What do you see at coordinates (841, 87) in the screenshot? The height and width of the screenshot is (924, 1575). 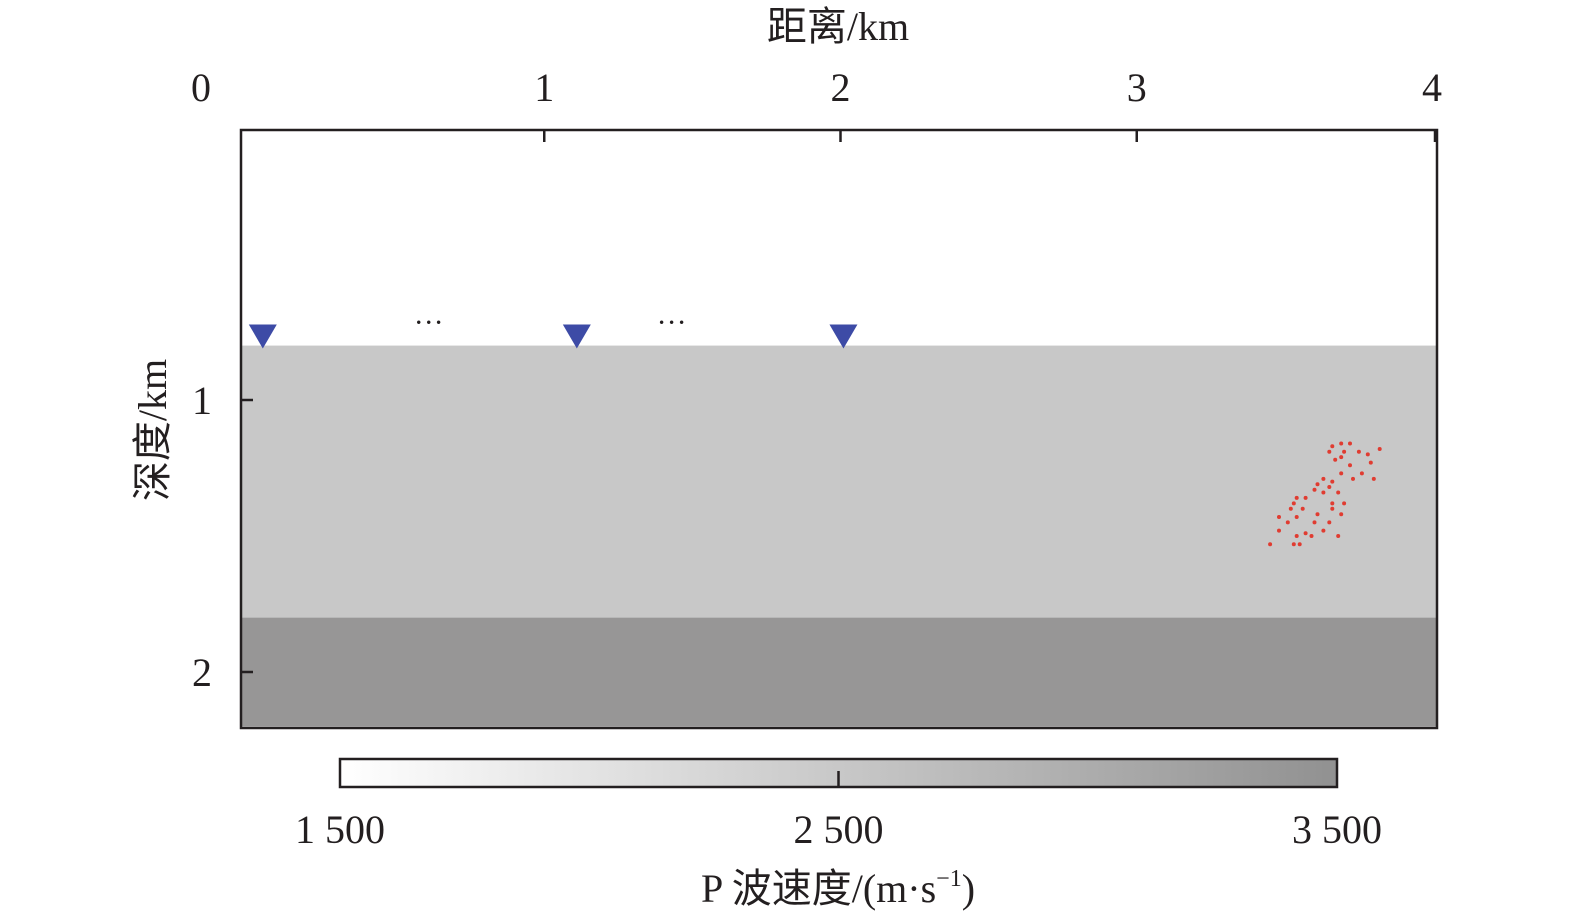 I see `x-tick-label: 2` at bounding box center [841, 87].